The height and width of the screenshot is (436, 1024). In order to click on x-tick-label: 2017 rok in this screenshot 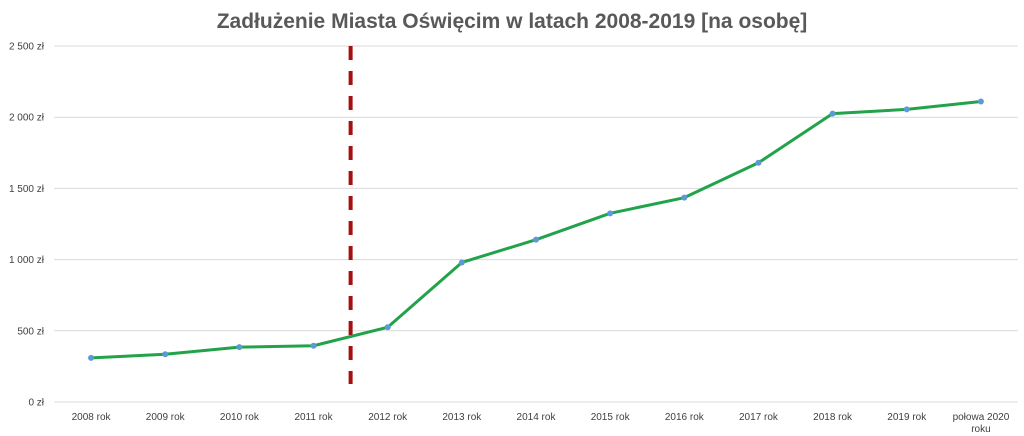, I will do `click(759, 417)`.